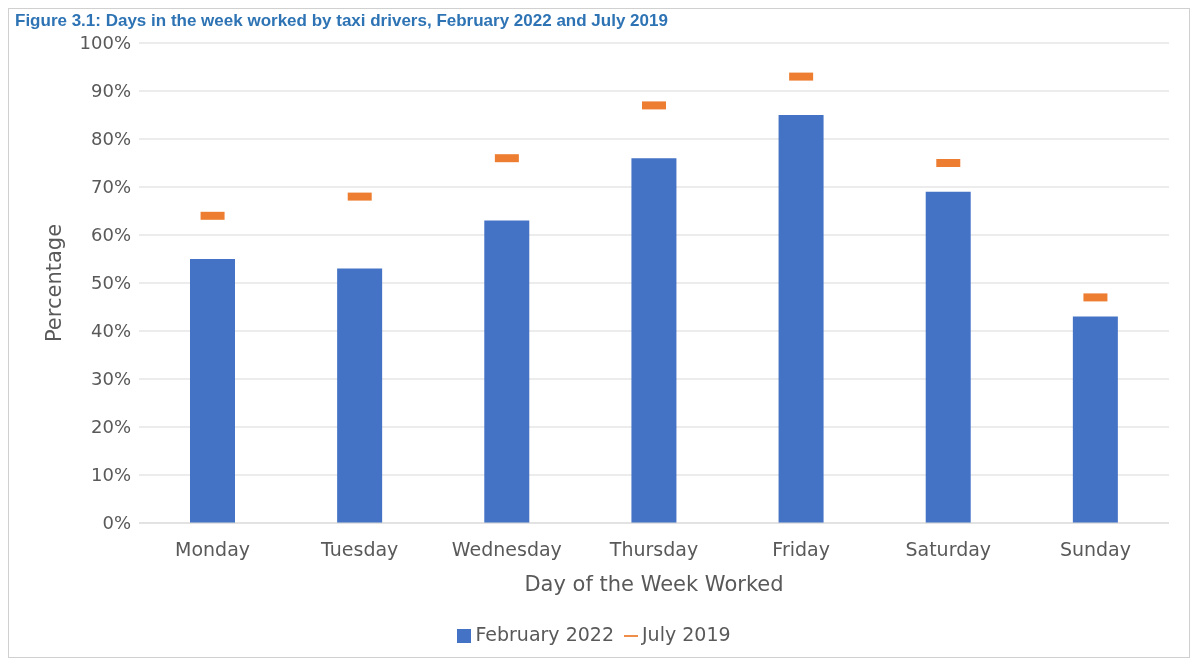 This screenshot has height=665, width=1197. Describe the element at coordinates (110, 283) in the screenshot. I see `y-tick-label: 50%` at that location.